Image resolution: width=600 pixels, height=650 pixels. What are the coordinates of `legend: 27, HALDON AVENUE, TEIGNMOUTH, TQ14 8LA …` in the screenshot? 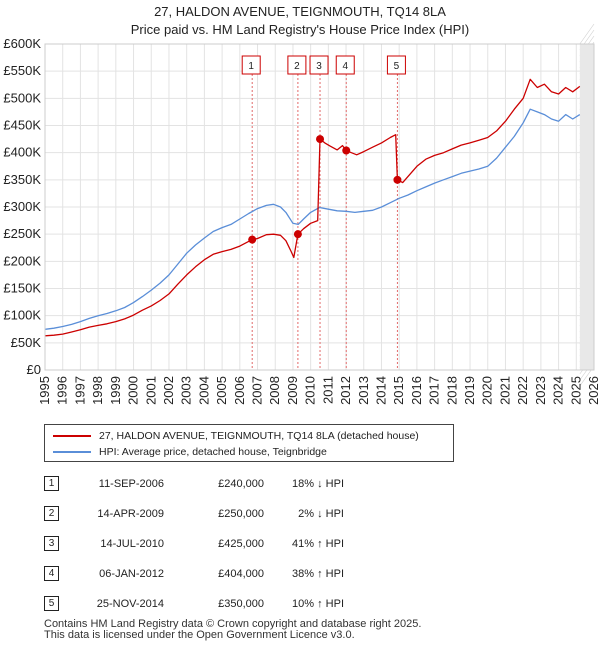 It's located at (249, 443).